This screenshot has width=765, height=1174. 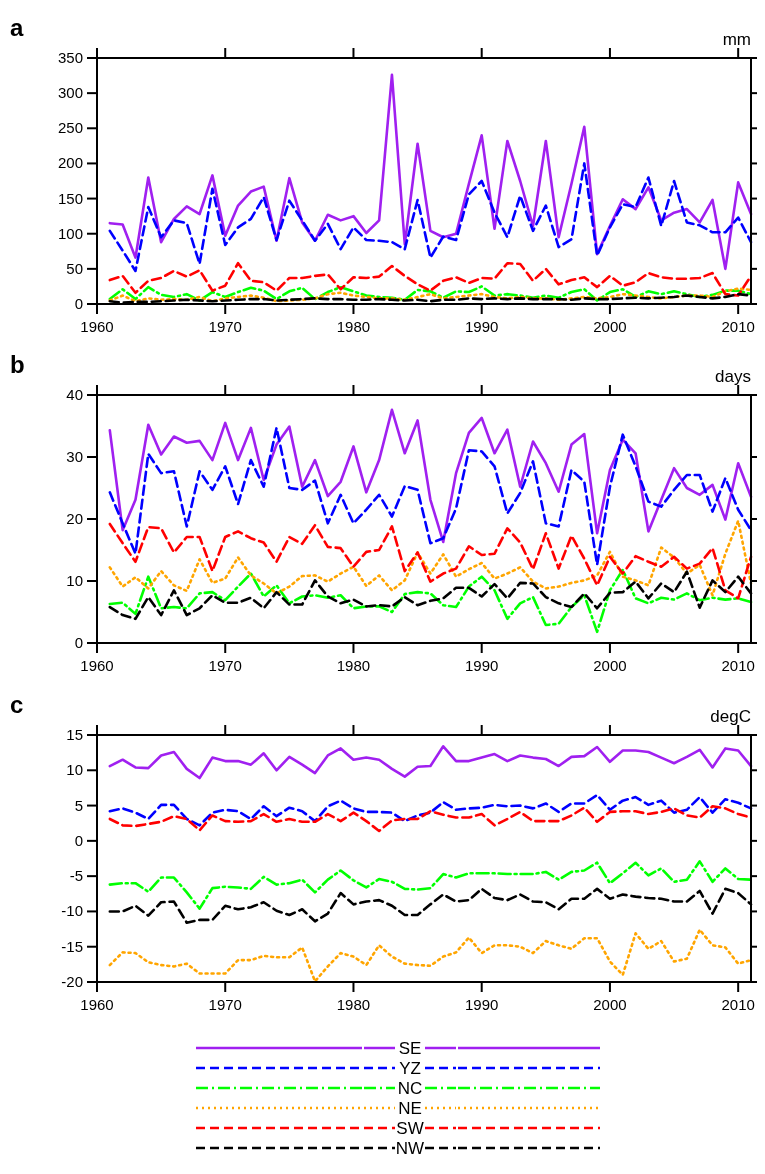 I want to click on y-tick-label: 15, so click(x=74, y=734).